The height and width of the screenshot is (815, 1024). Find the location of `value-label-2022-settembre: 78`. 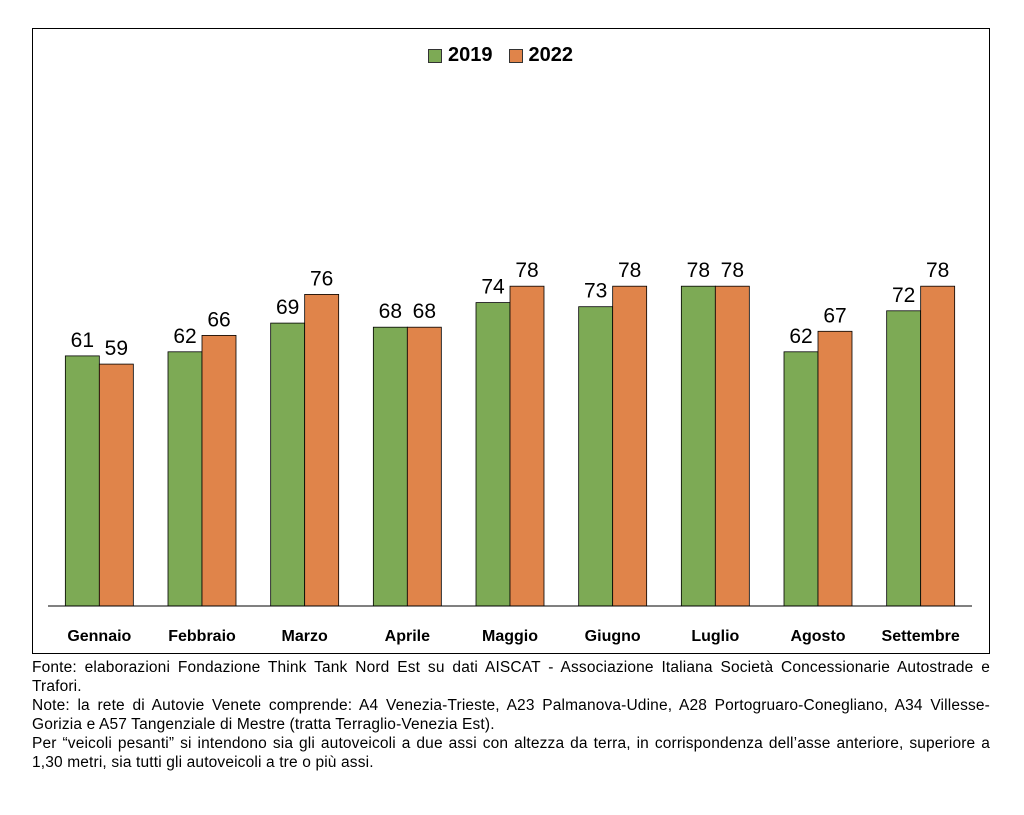

value-label-2022-settembre: 78 is located at coordinates (937, 270).